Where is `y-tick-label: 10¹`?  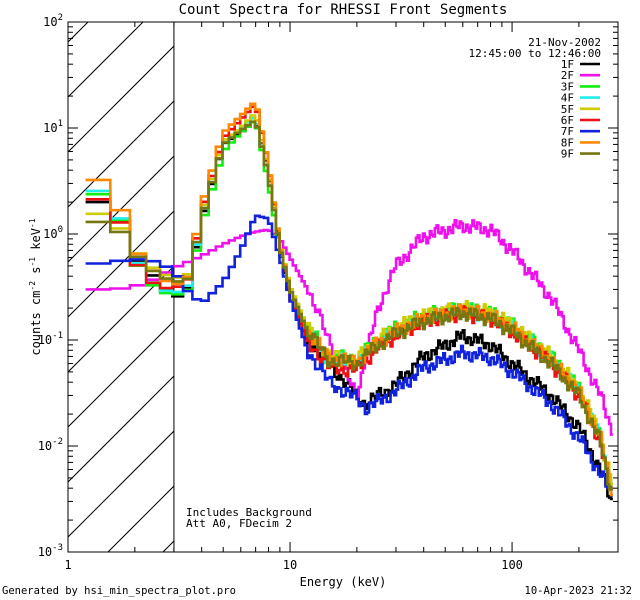 y-tick-label: 10¹ is located at coordinates (53, 127).